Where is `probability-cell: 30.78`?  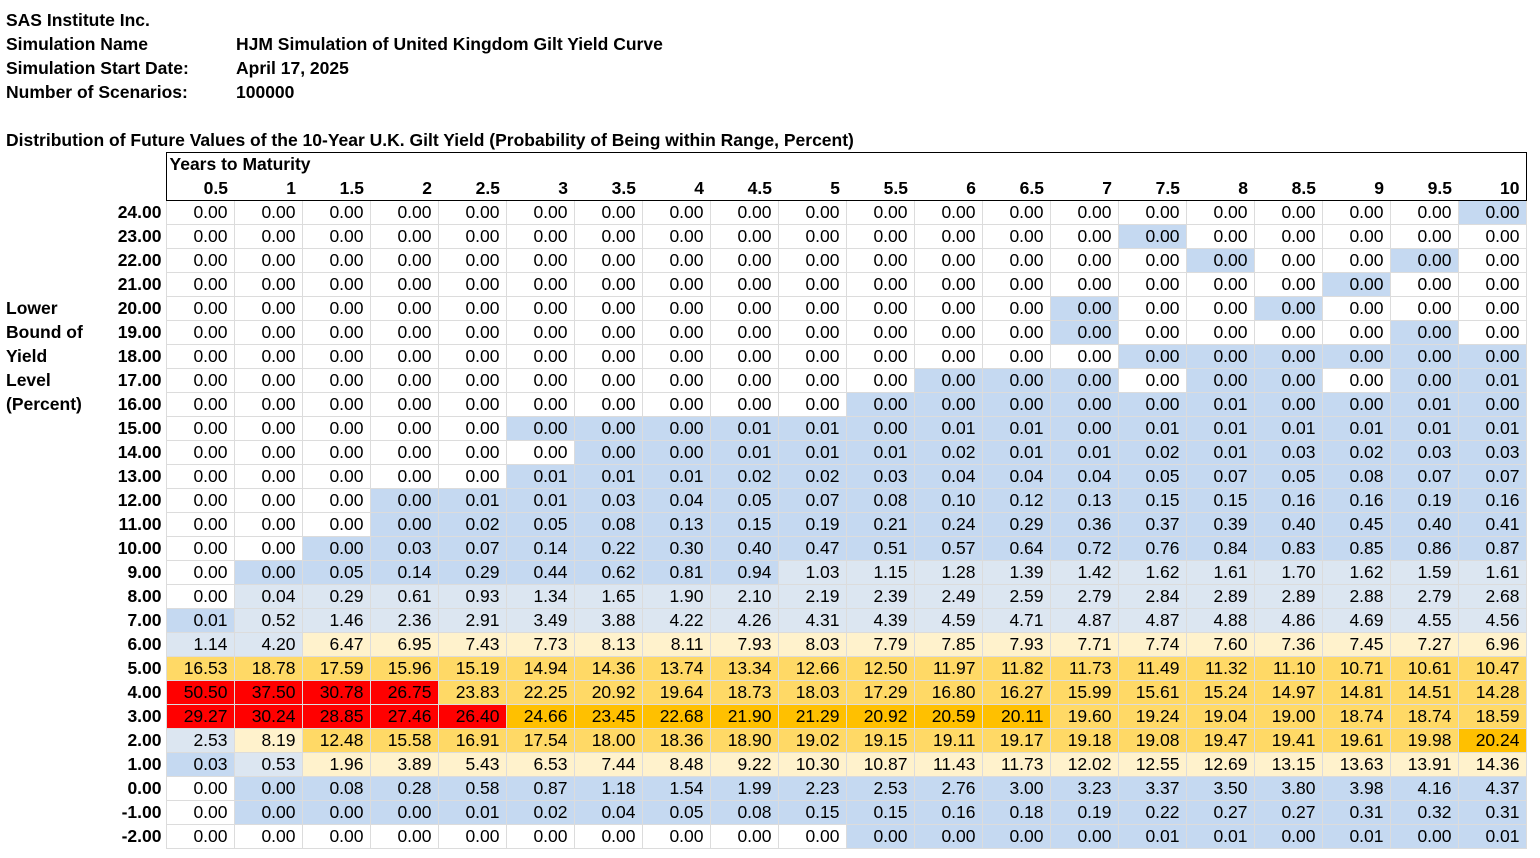 probability-cell: 30.78 is located at coordinates (336, 692).